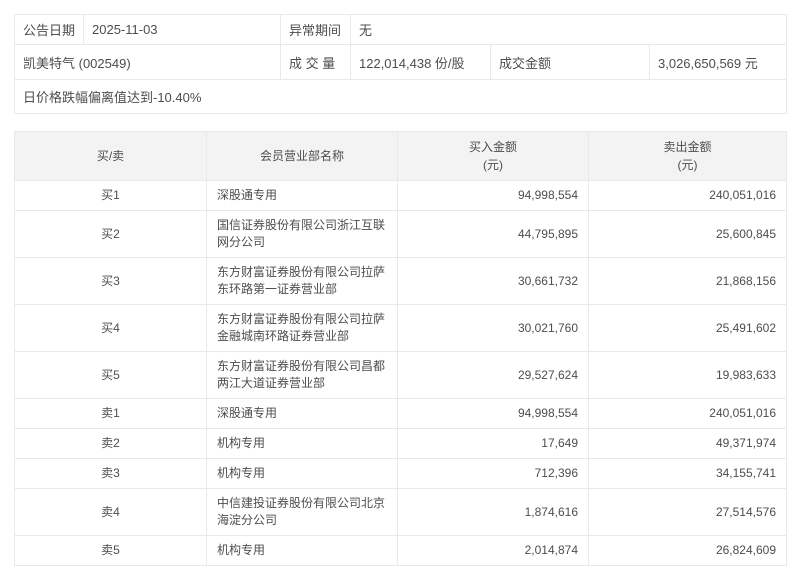  I want to click on table-header-row: 买/卖 会员营业部名称 买入金额 (元) 卖出金额 (元), so click(400, 156).